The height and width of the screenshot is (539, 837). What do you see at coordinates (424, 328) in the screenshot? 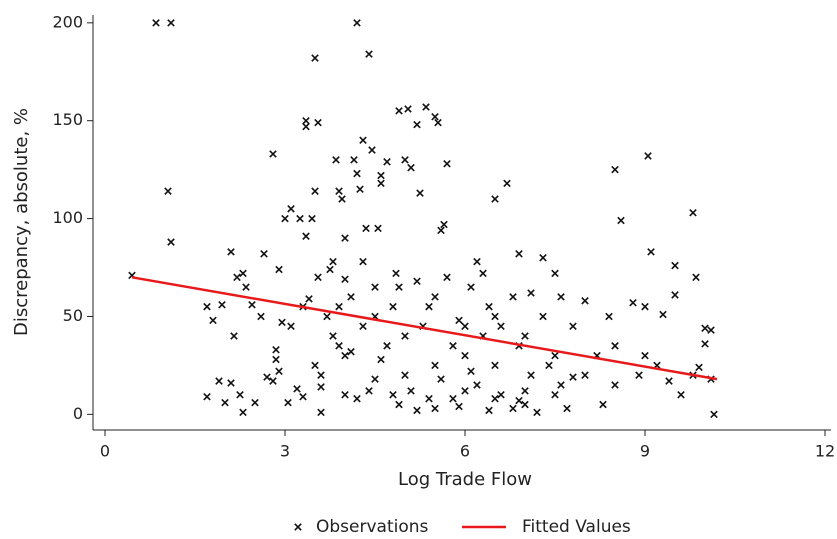
I see `fitted-line` at bounding box center [424, 328].